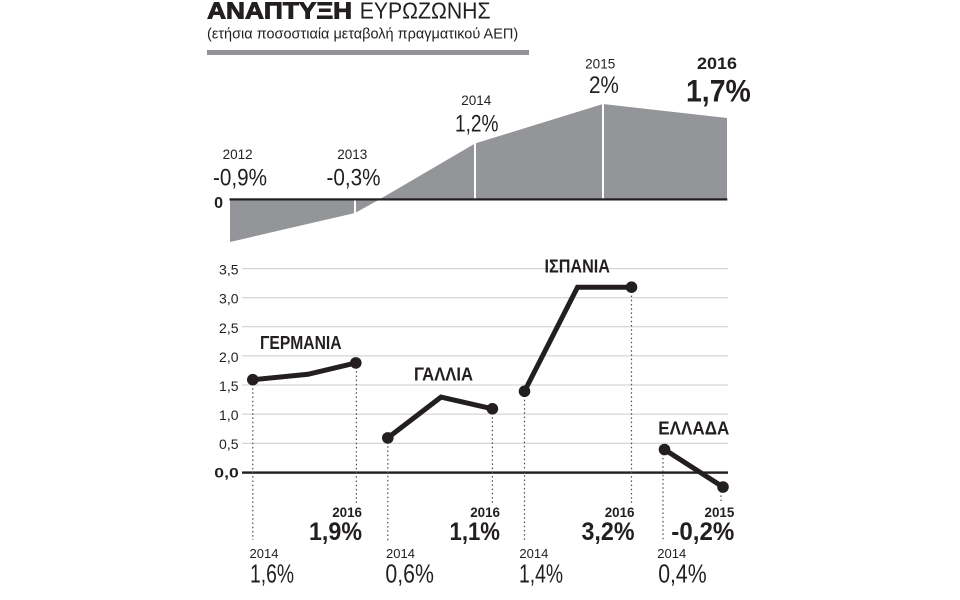 This screenshot has width=960, height=600. I want to click on svg-text: 1,4%, so click(541, 573).